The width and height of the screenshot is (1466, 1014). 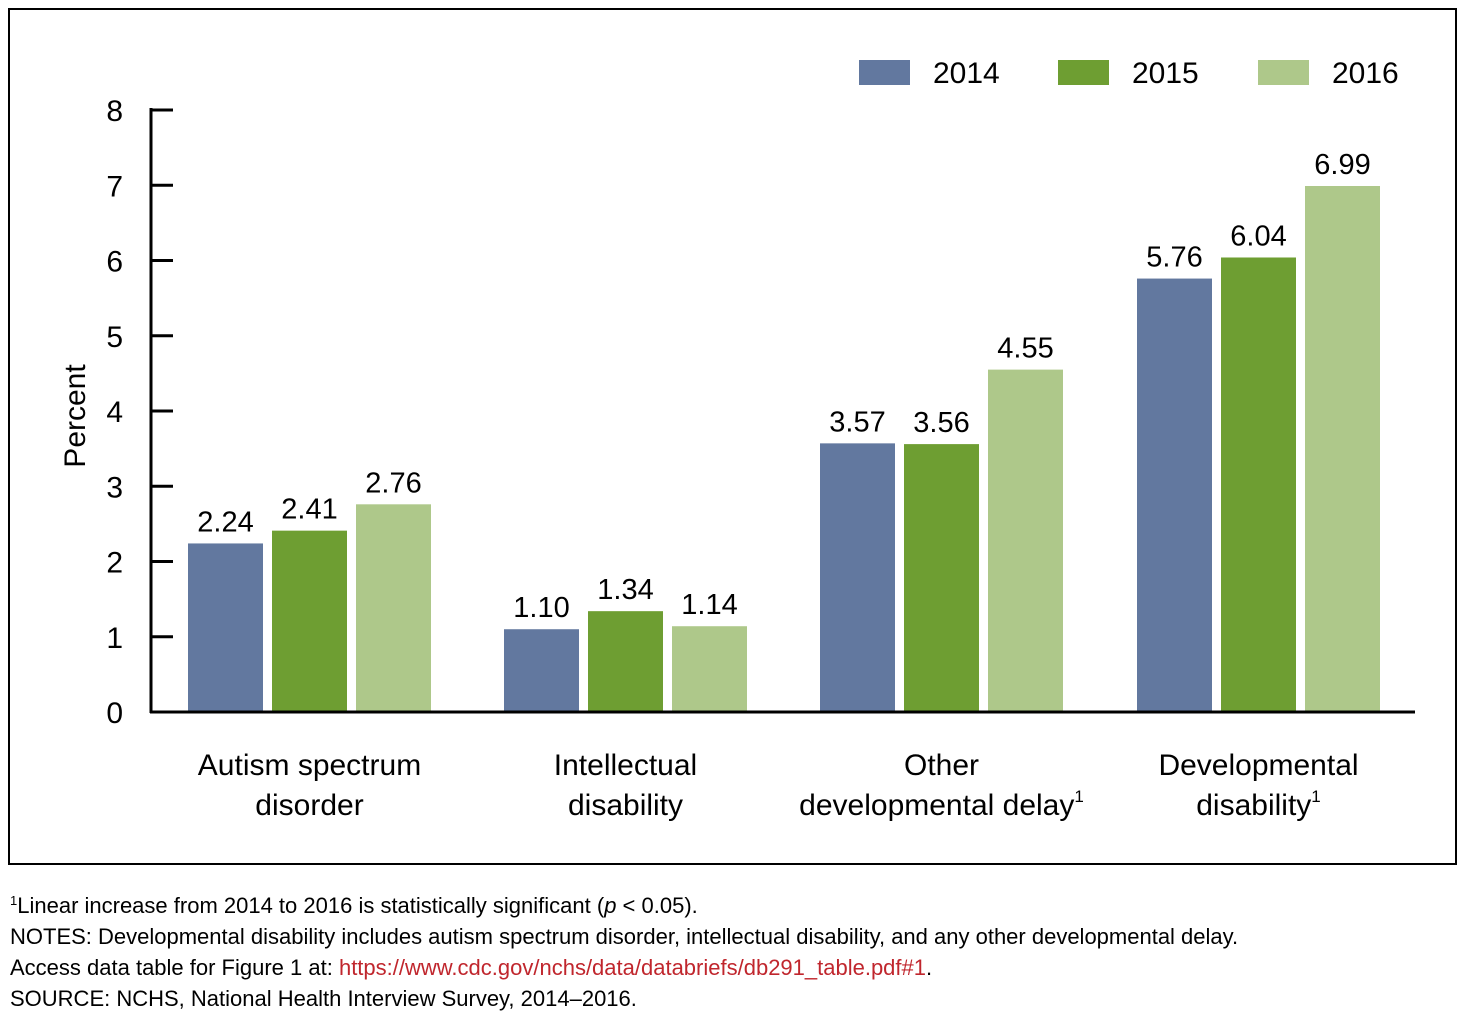 What do you see at coordinates (1342, 165) in the screenshot?
I see `value-label-2016-3: 6.99` at bounding box center [1342, 165].